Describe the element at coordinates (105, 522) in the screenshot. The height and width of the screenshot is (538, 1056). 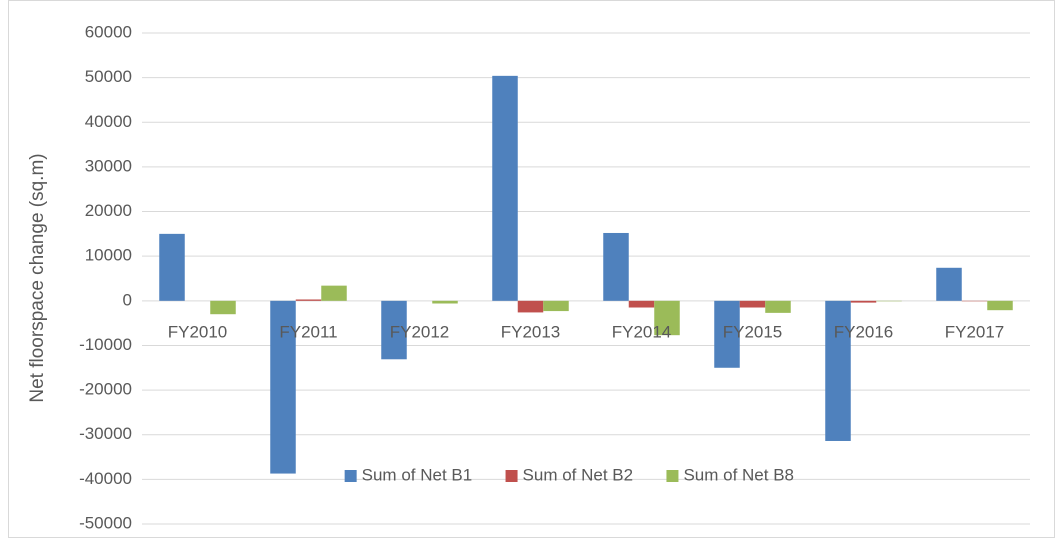
I see `y-tick-label: -50000` at that location.